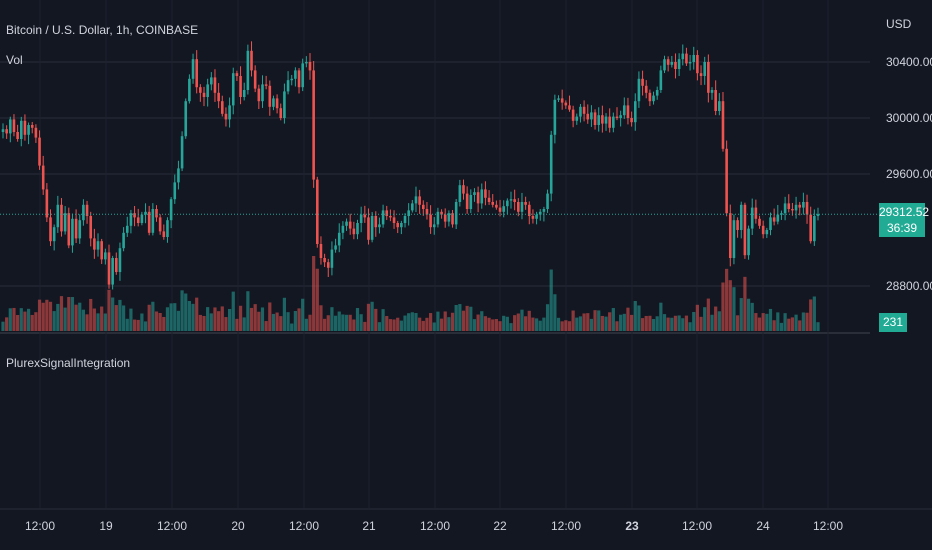 The image size is (932, 550). Describe the element at coordinates (902, 228) in the screenshot. I see `bar-countdown: 36:39` at that location.